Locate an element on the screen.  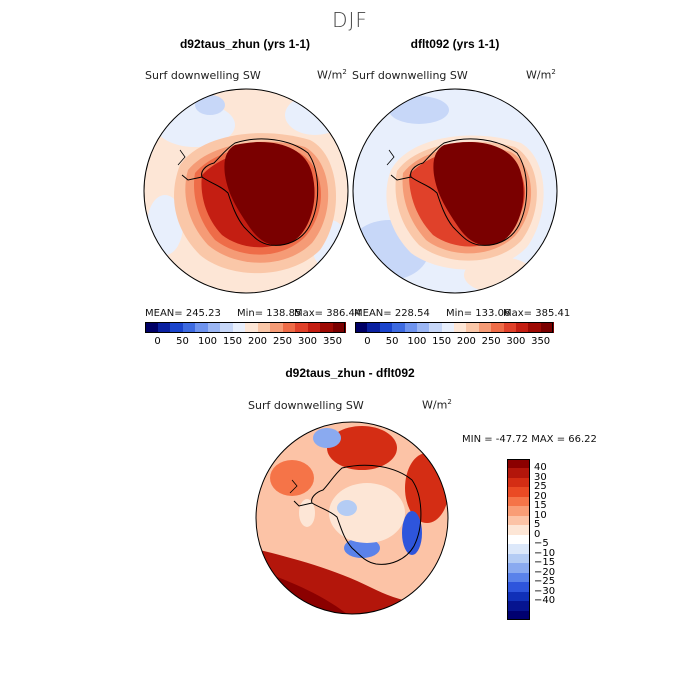
panel1-colorbar-tick-label: 350 is located at coordinates (332, 341).